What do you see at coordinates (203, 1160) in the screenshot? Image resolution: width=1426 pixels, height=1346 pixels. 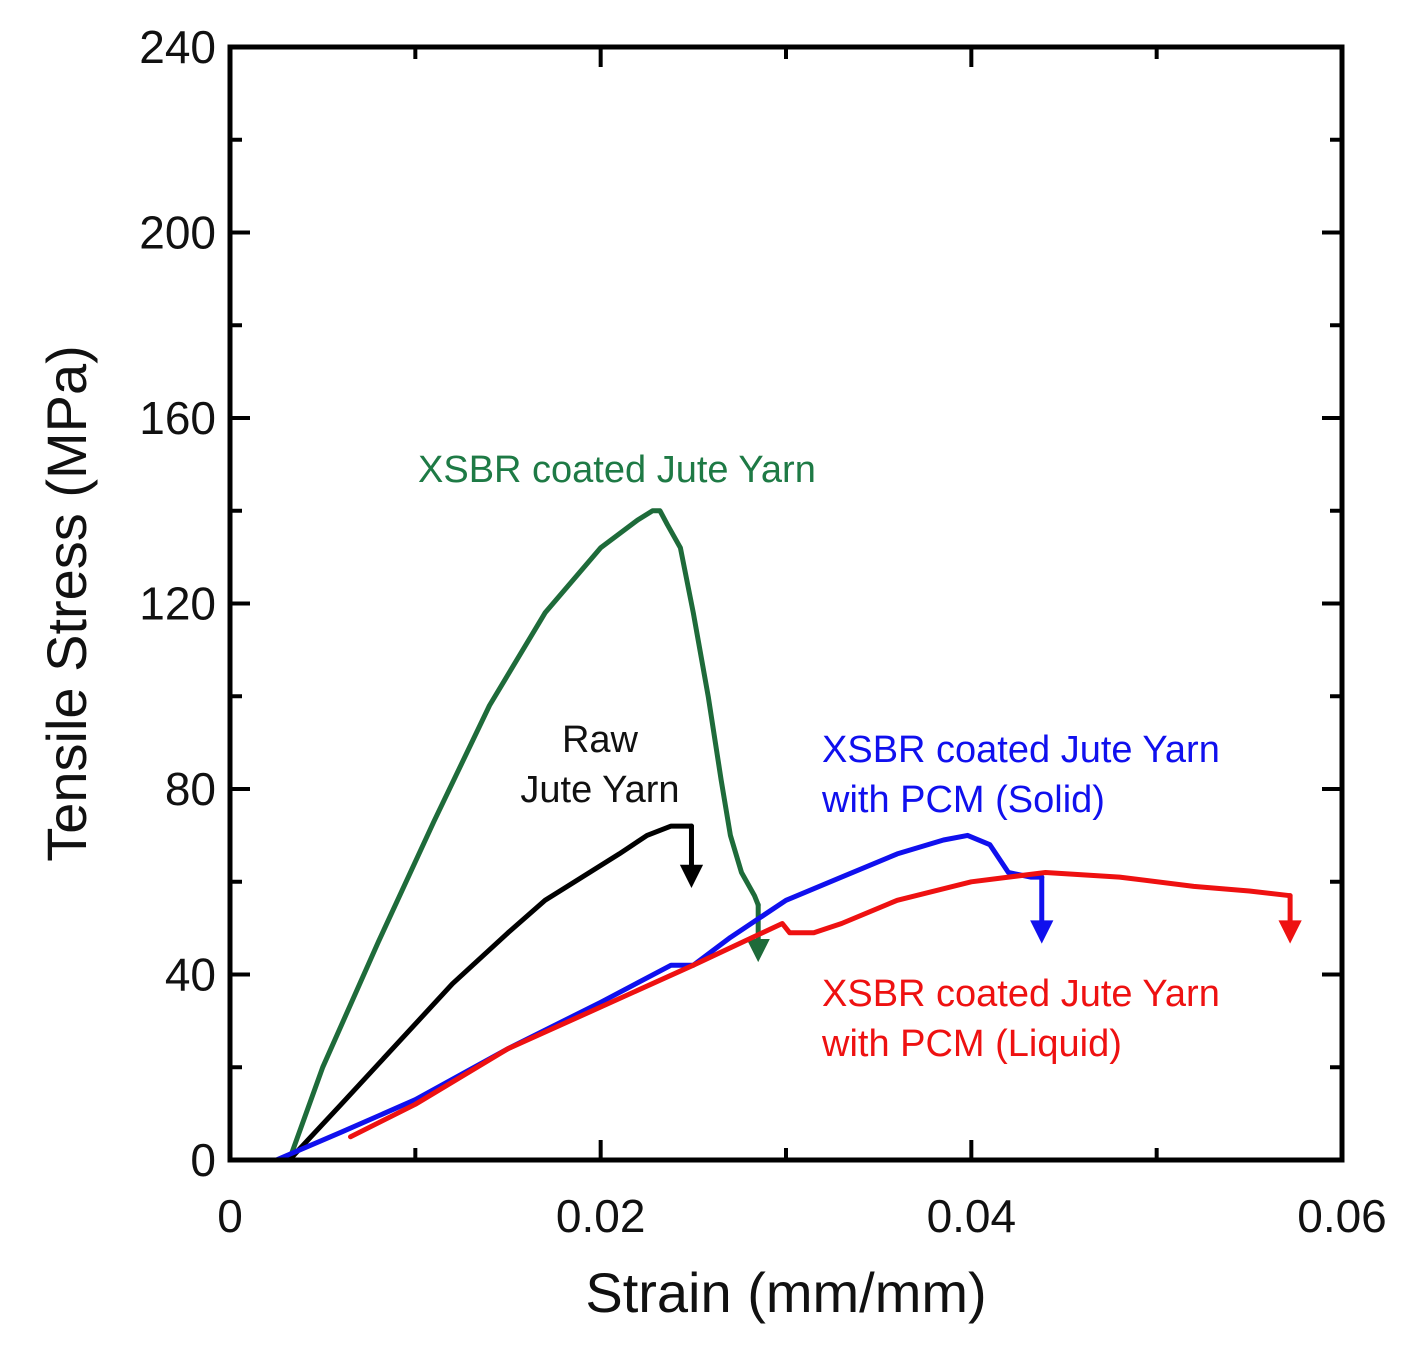 I see `y-tick-label: 0` at bounding box center [203, 1160].